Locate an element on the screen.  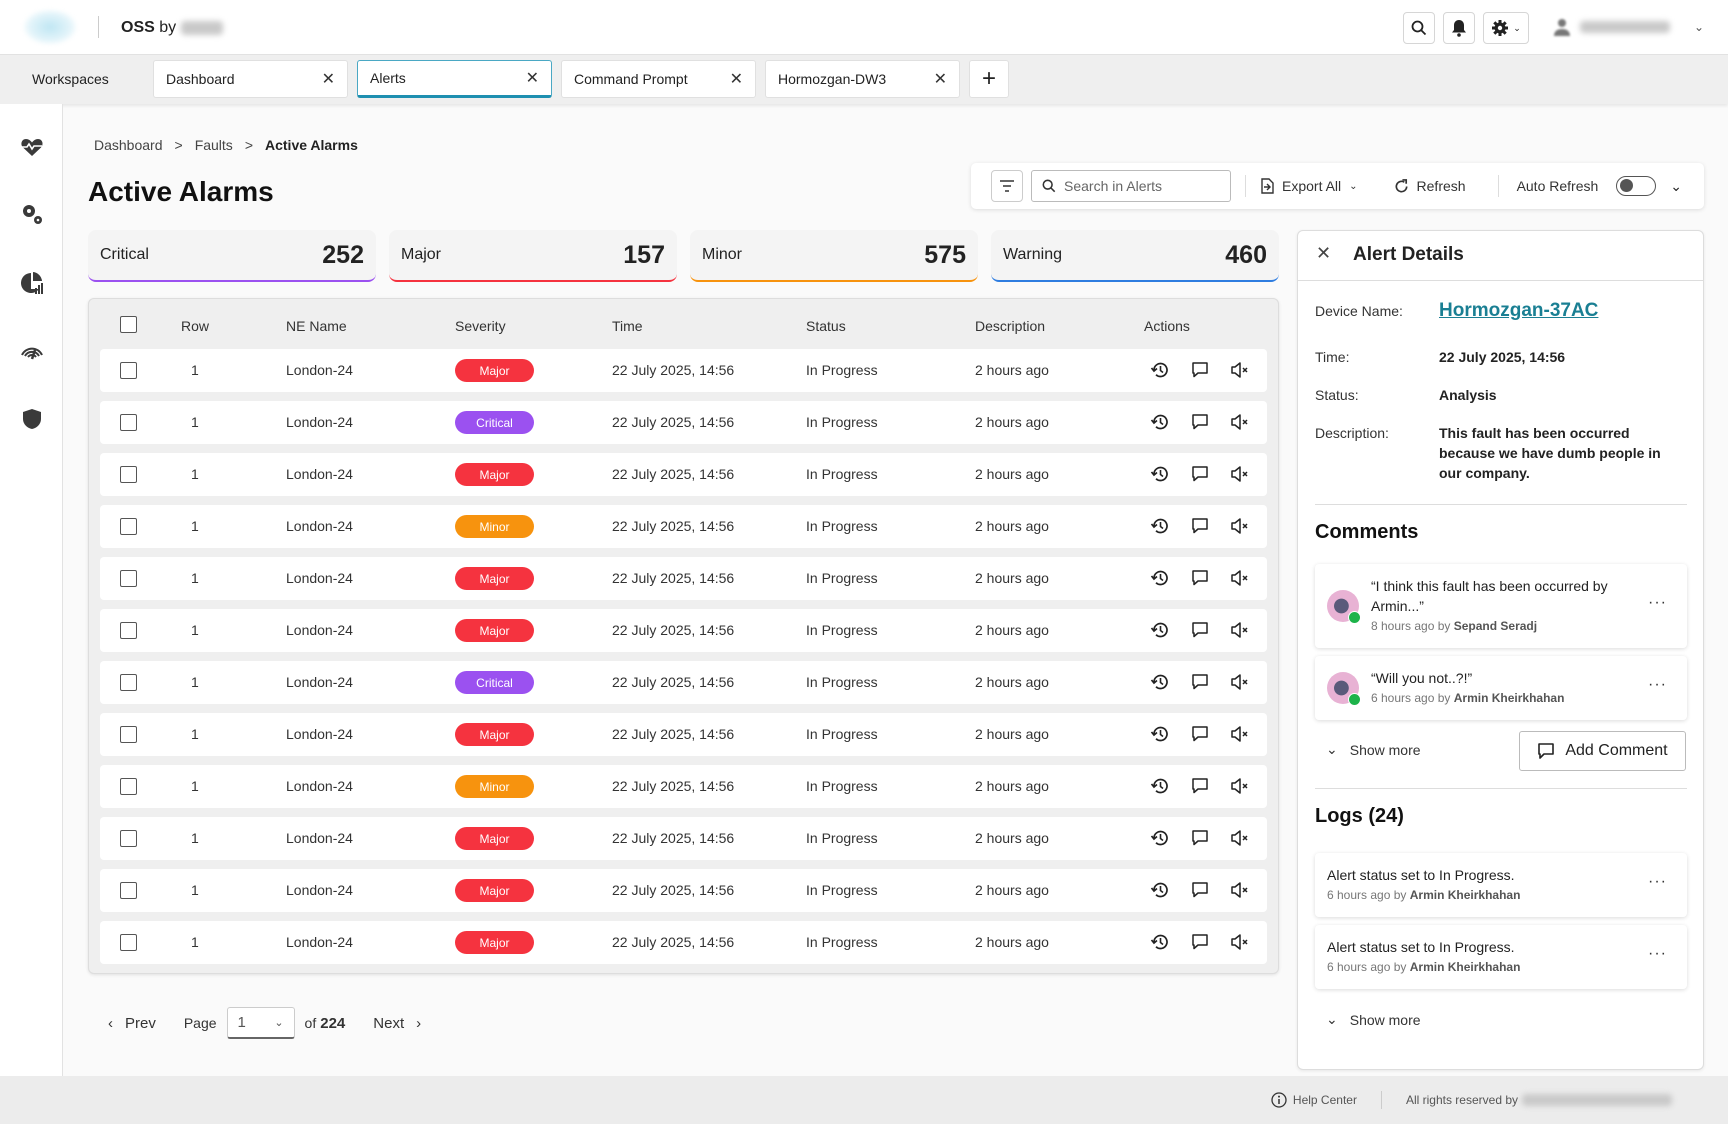
column-header-description: Description is located at coordinates (1010, 326).